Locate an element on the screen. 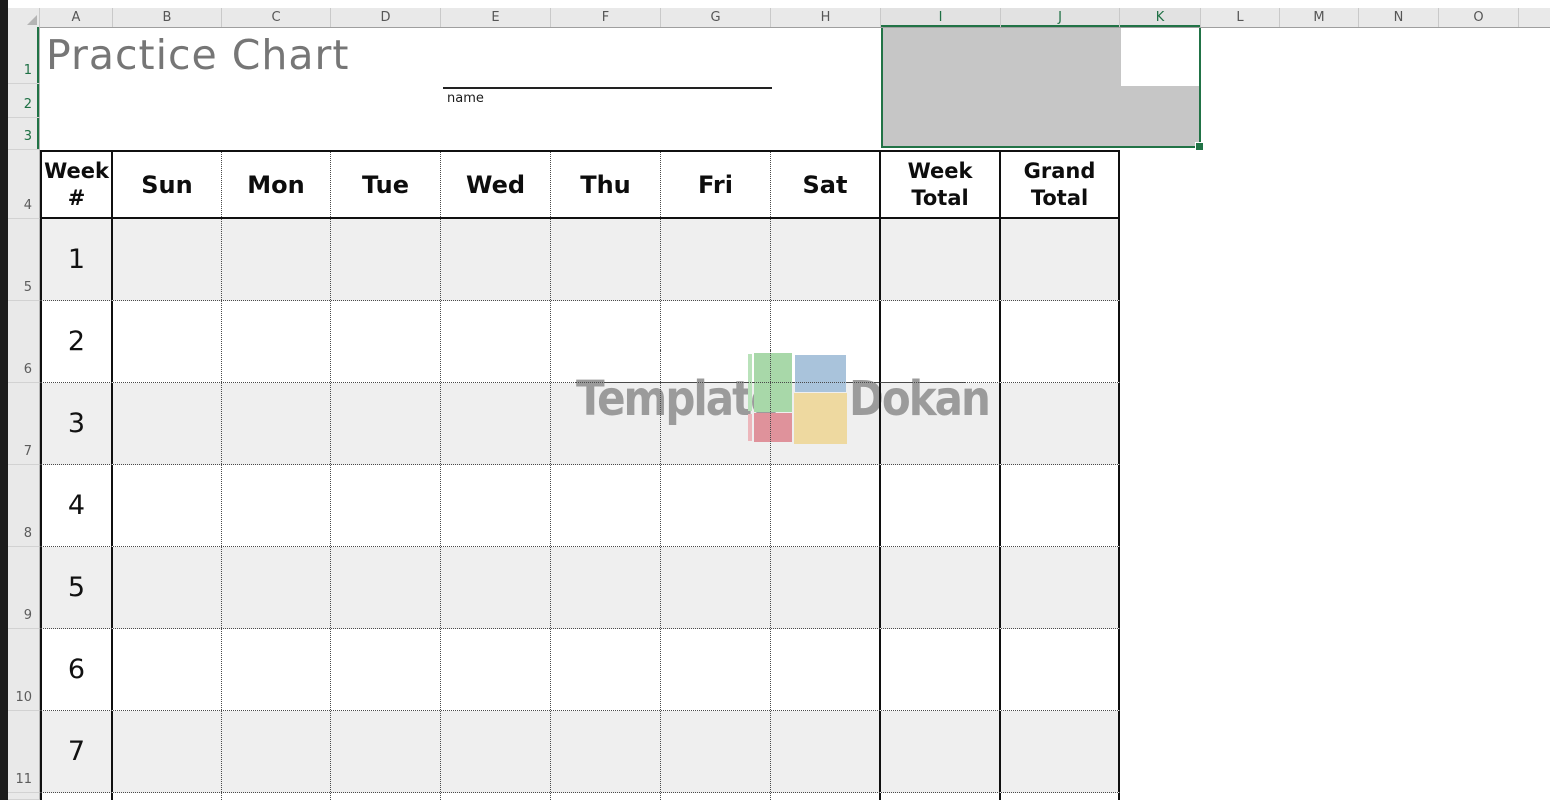 Image resolution: width=1550 pixels, height=800 pixels. week-number-cell: 4 is located at coordinates (76, 505).